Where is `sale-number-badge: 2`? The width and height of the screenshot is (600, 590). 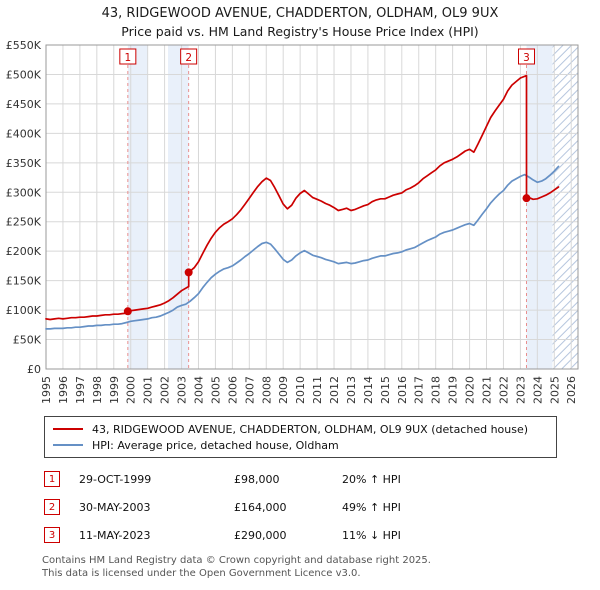 sale-number-badge: 2 is located at coordinates (52, 507).